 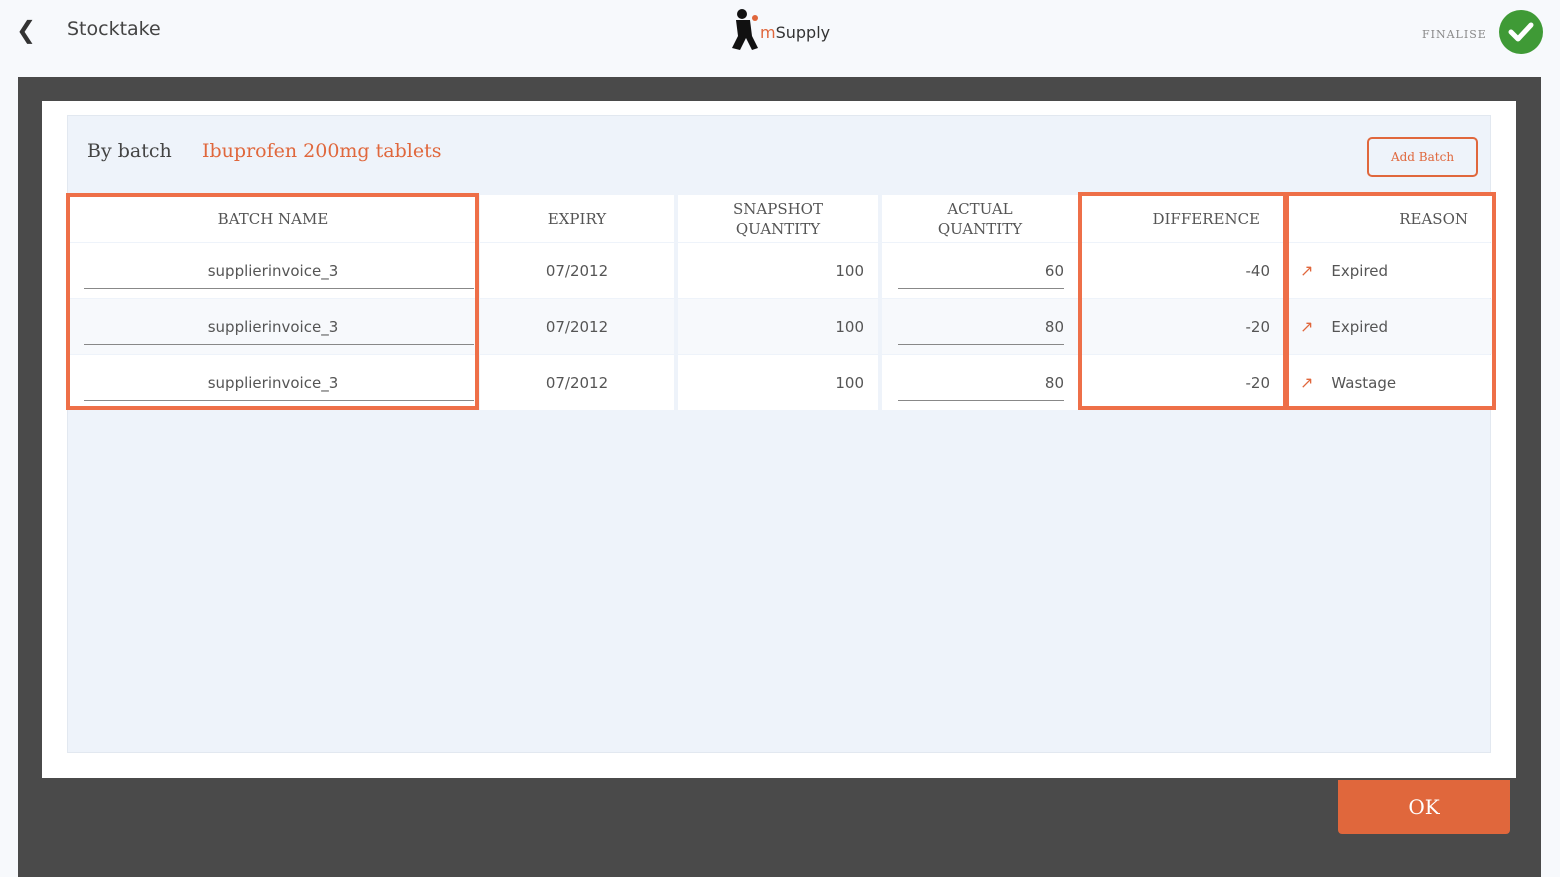 I want to click on add-batch-button: Add Batch, so click(x=1422, y=157).